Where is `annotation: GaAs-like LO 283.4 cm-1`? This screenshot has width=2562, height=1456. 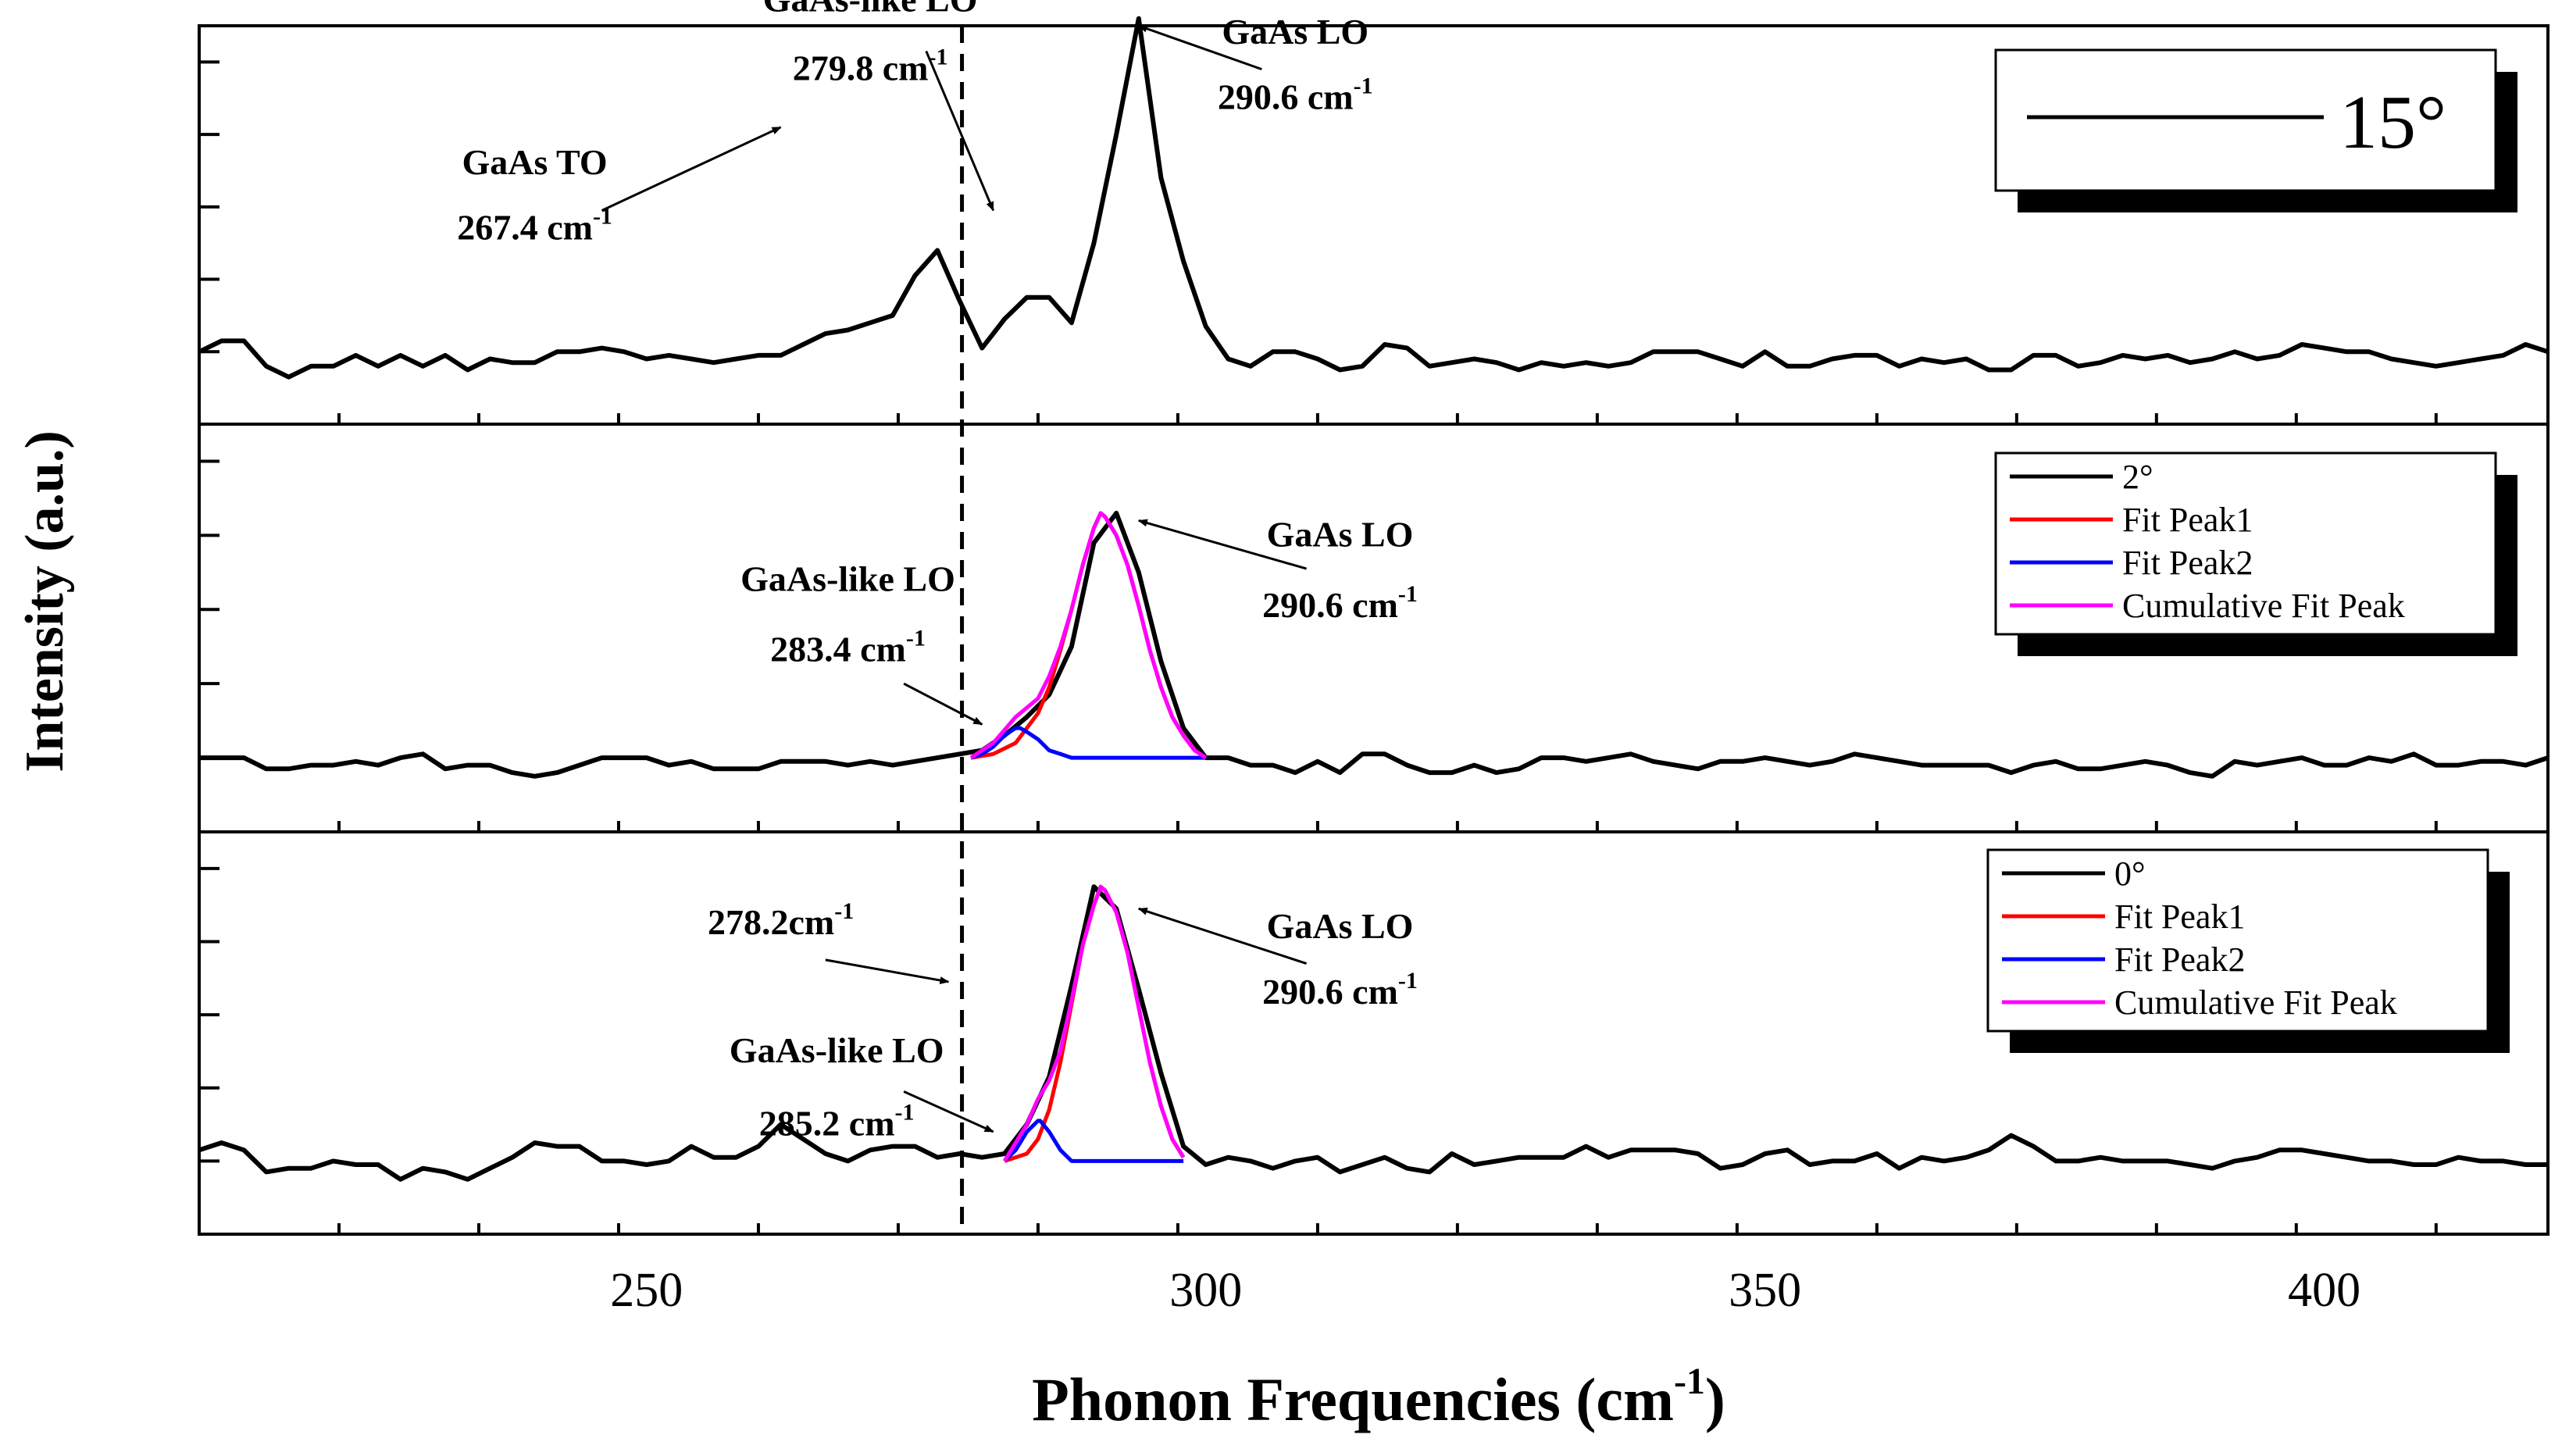 annotation: GaAs-like LO 283.4 cm-1 is located at coordinates (862, 642).